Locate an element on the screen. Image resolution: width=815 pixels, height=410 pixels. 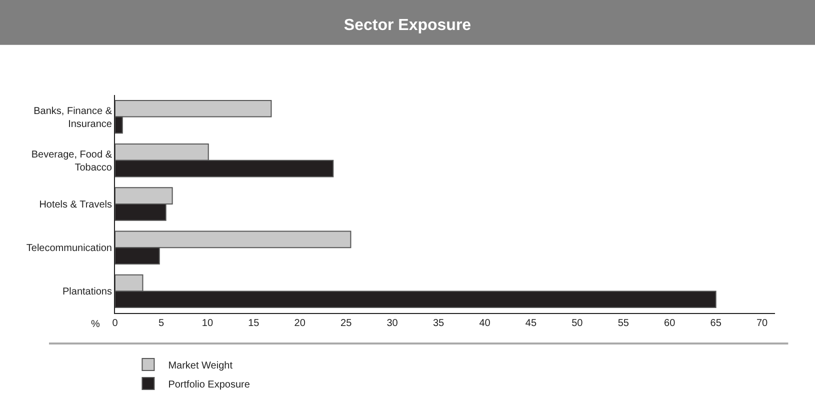
x-tick-label: 20 is located at coordinates (300, 323).